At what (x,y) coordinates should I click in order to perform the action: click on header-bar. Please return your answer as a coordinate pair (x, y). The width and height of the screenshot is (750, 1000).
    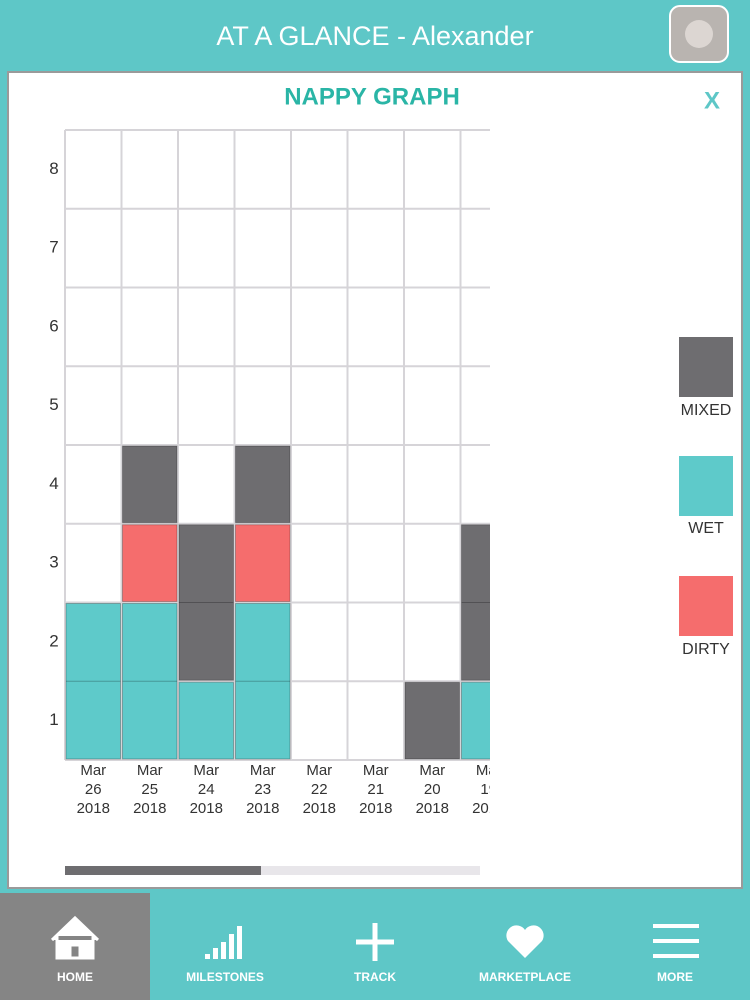
    Looking at the image, I should click on (375, 35).